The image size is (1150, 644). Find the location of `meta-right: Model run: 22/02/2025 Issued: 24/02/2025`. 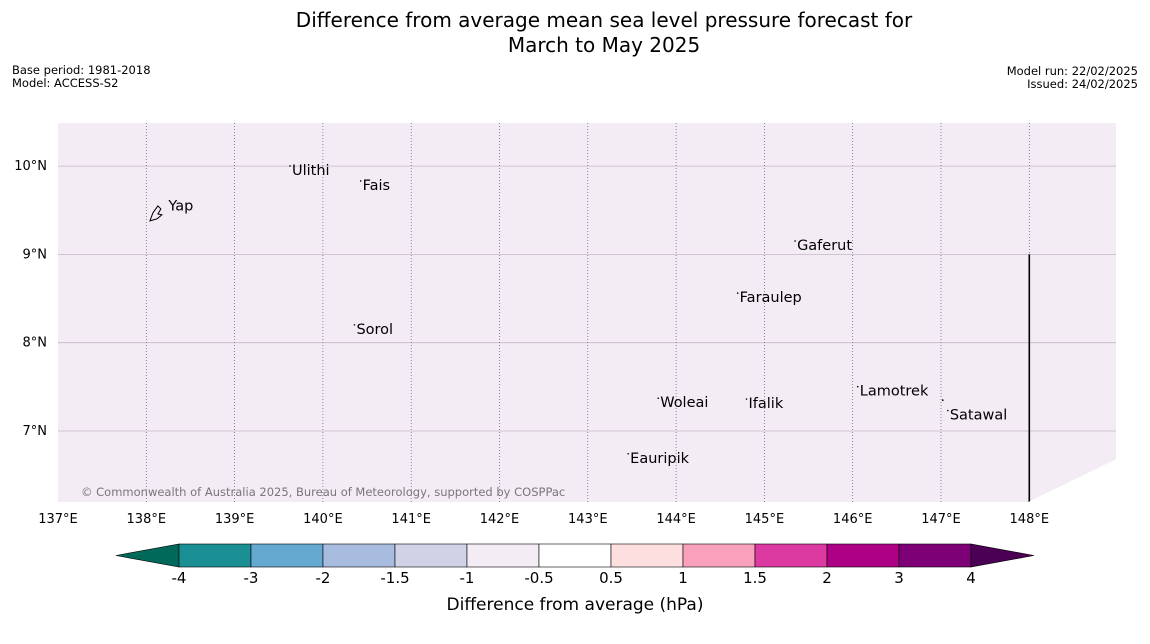

meta-right: Model run: 22/02/2025 Issued: 24/02/2025 is located at coordinates (1072, 78).